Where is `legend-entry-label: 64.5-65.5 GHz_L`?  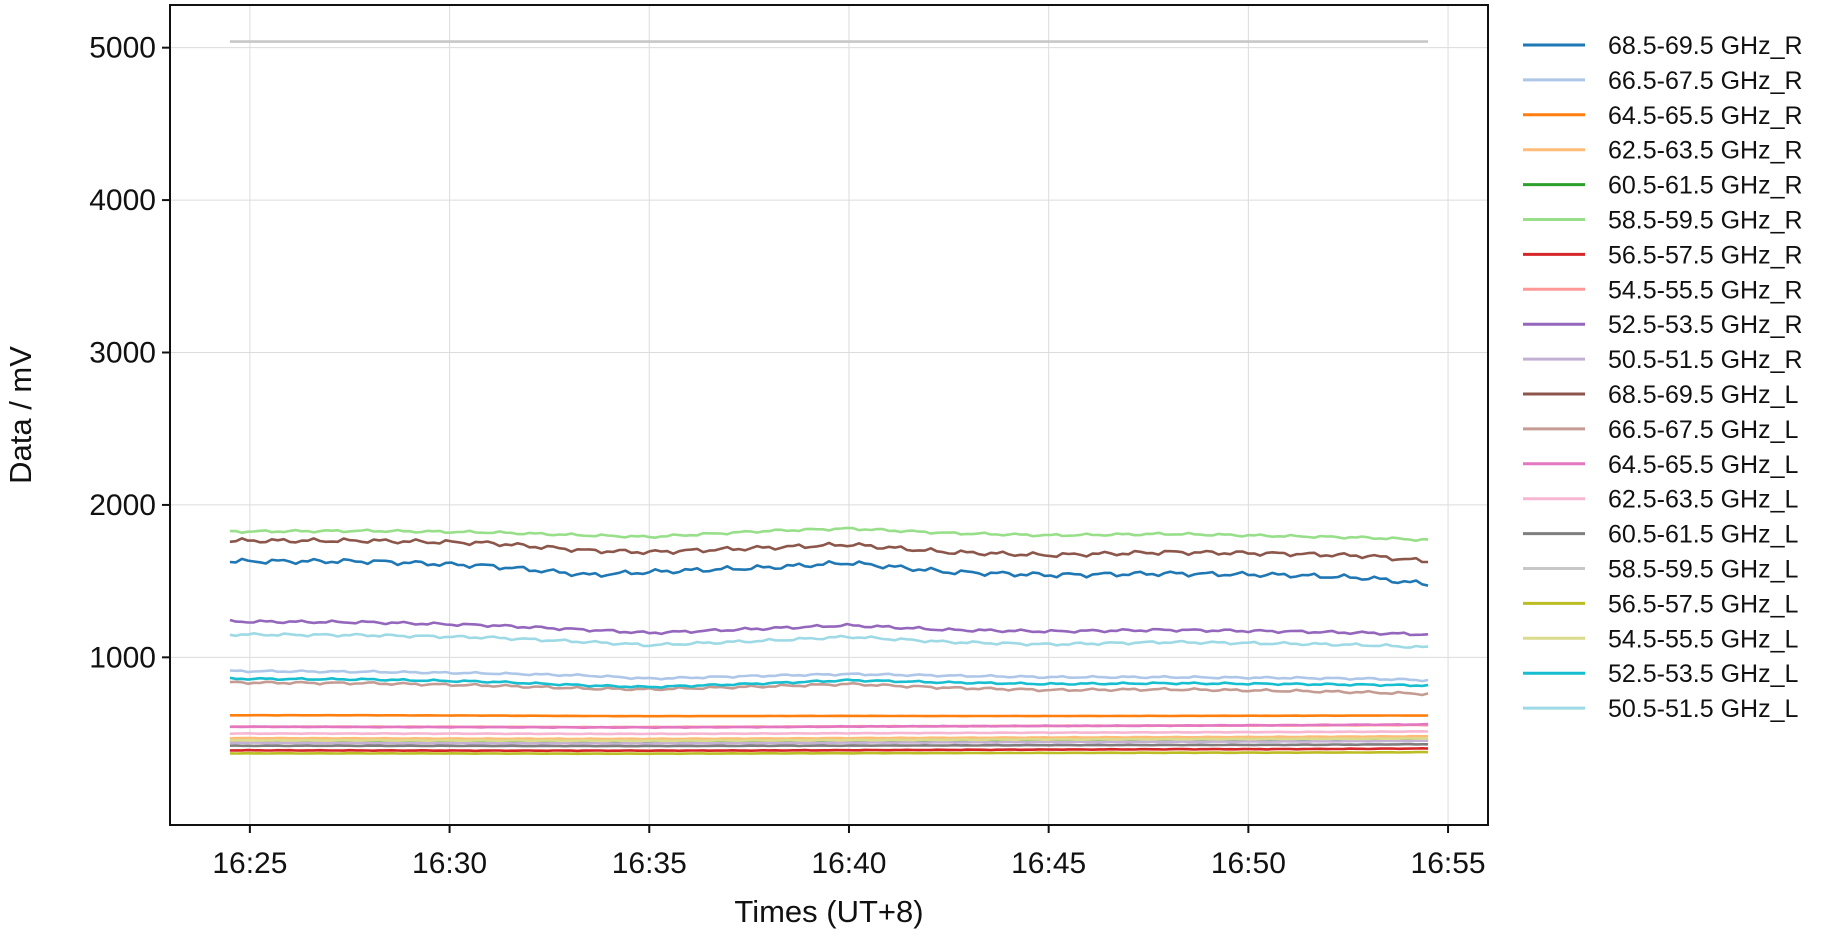 legend-entry-label: 64.5-65.5 GHz_L is located at coordinates (1703, 465).